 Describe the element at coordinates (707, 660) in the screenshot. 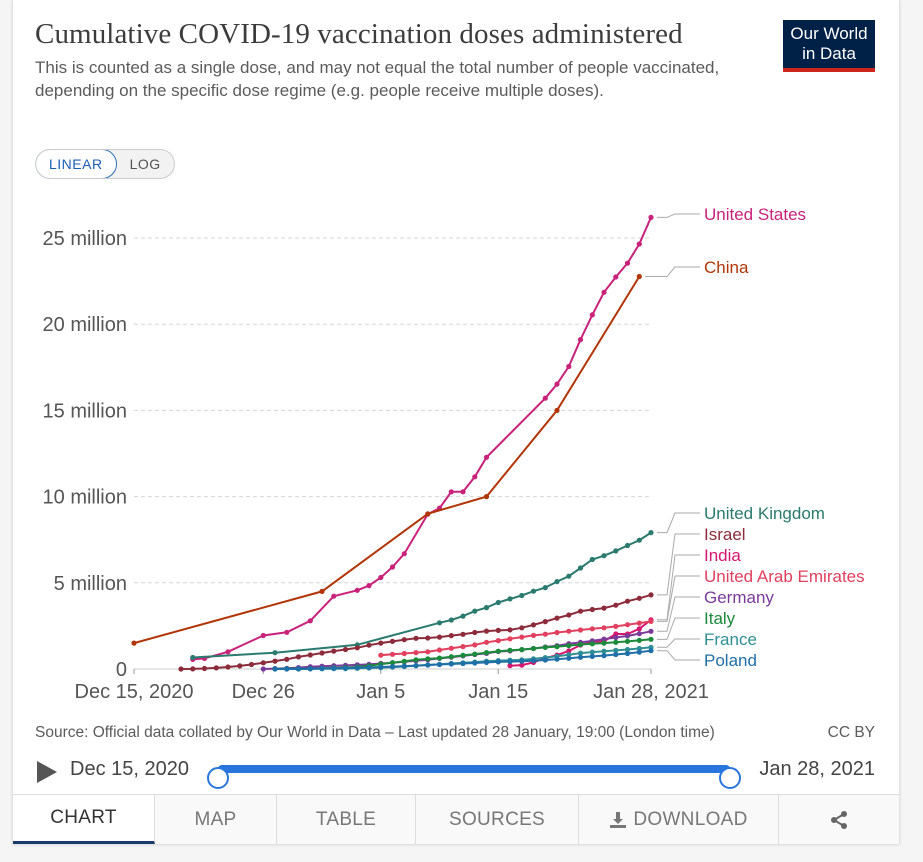

I see `end-label-poland: Poland` at that location.